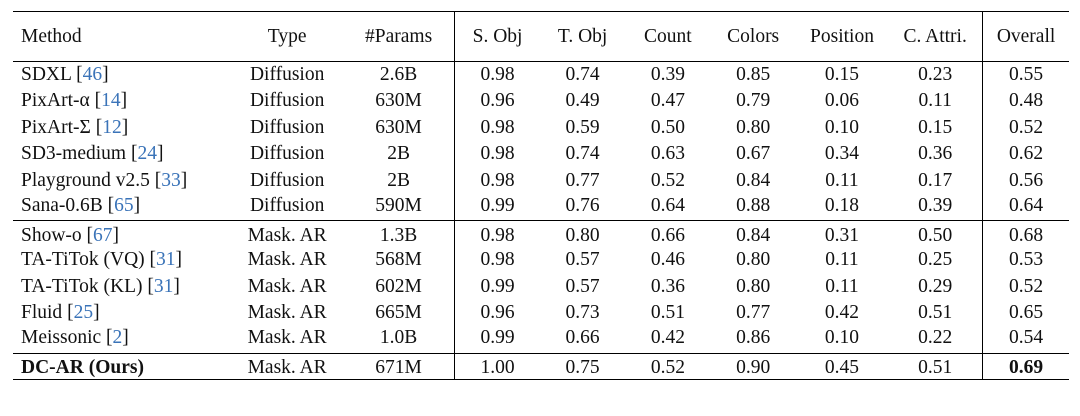 The image size is (1080, 416). I want to click on citation-link: 2, so click(117, 337).